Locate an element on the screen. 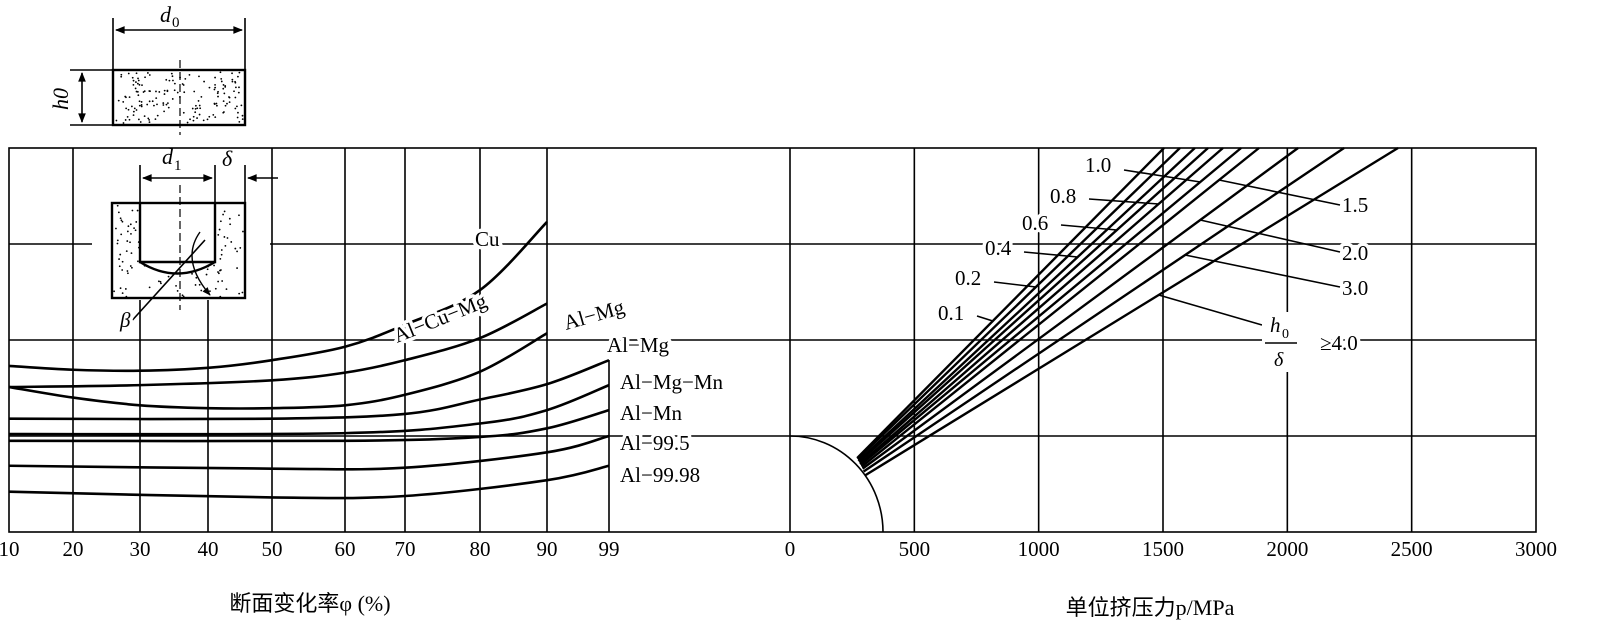  x-tick-label-pressure: 1500 is located at coordinates (1163, 549).